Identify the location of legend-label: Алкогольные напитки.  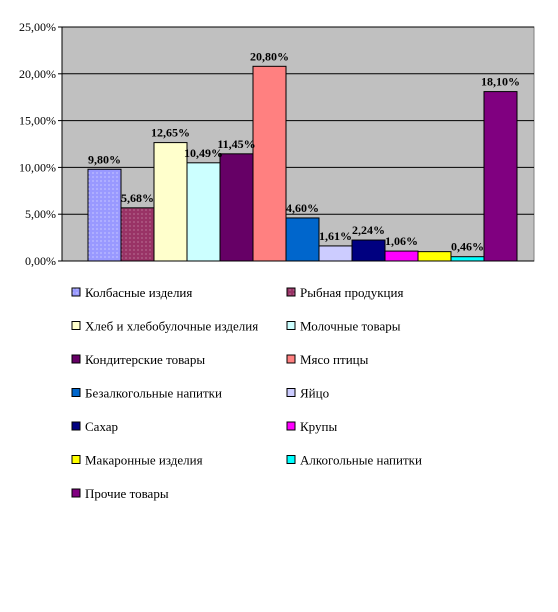
(361, 460).